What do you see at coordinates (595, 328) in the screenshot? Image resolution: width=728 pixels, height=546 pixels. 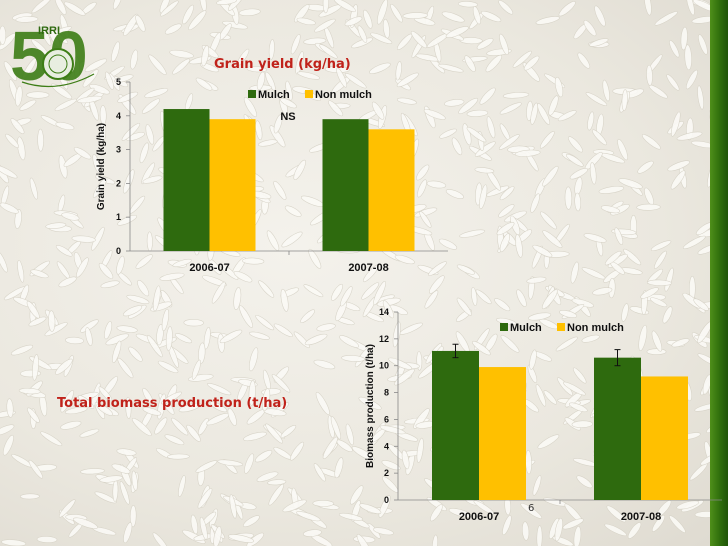 I see `biomass-chart-legend-label: Non mulch` at bounding box center [595, 328].